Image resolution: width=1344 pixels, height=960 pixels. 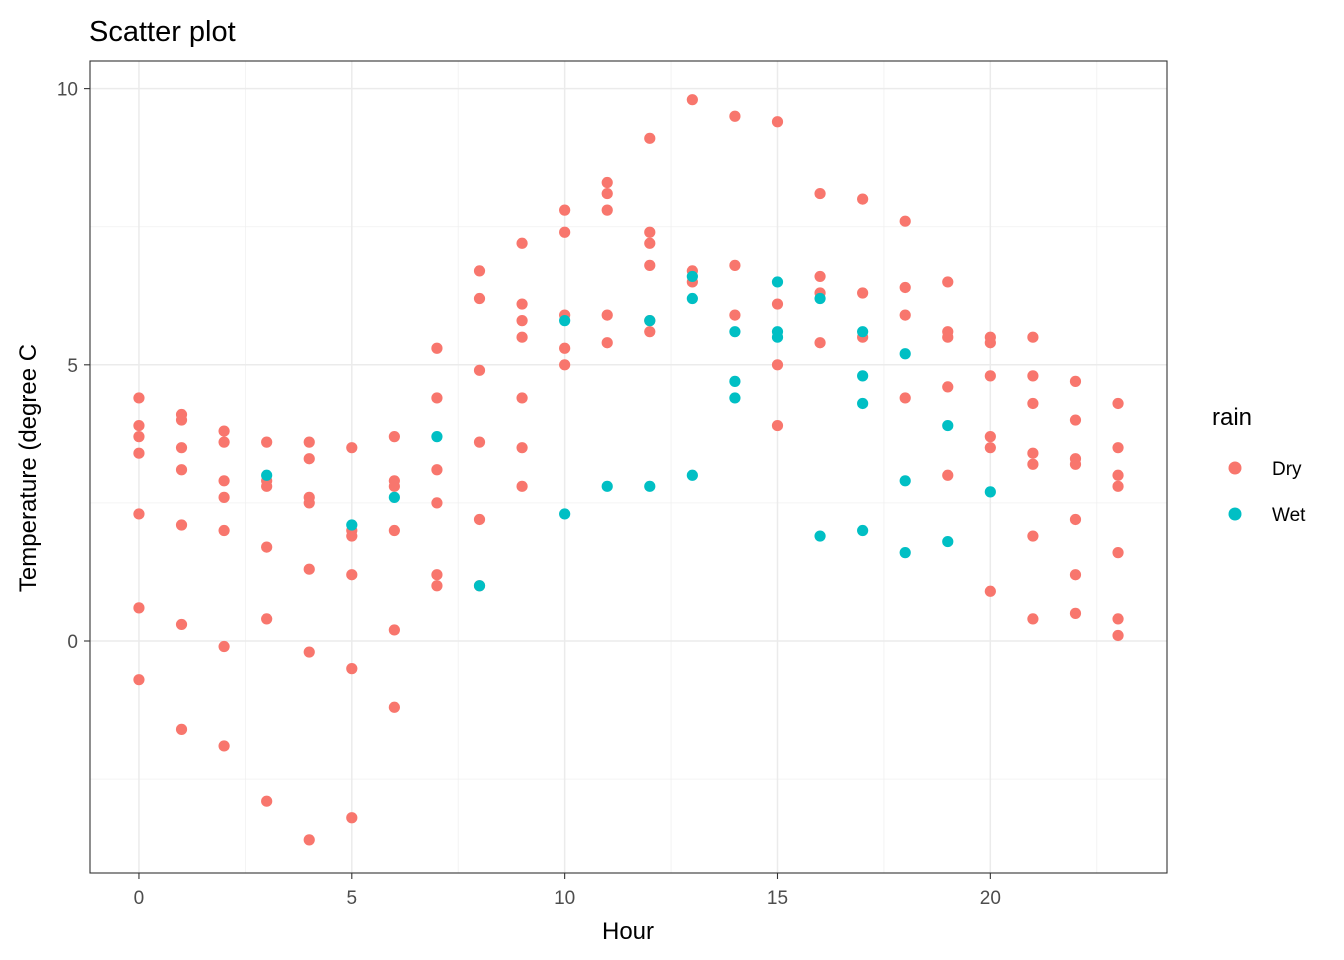 I want to click on y-axis-title: Temperature (degree C, so click(x=28, y=468).